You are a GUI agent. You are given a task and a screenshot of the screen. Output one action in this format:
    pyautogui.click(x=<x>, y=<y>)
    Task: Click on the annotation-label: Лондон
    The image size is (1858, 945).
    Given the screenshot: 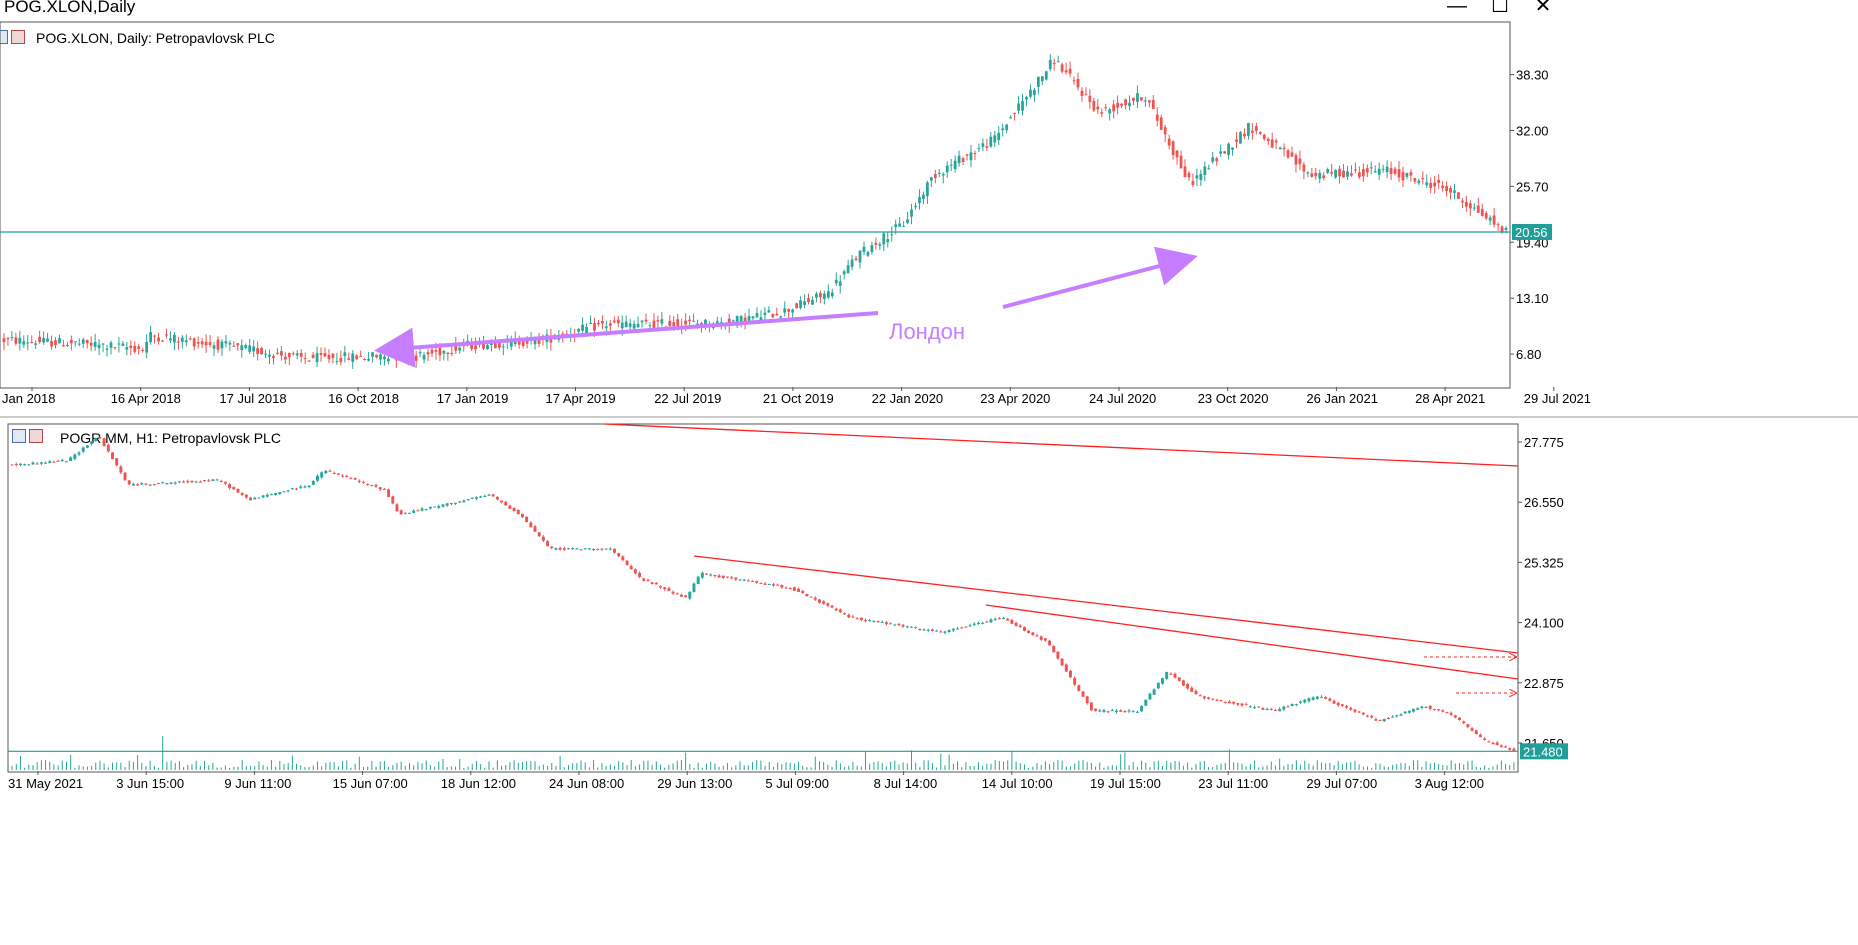 What is the action you would take?
    pyautogui.click(x=927, y=331)
    